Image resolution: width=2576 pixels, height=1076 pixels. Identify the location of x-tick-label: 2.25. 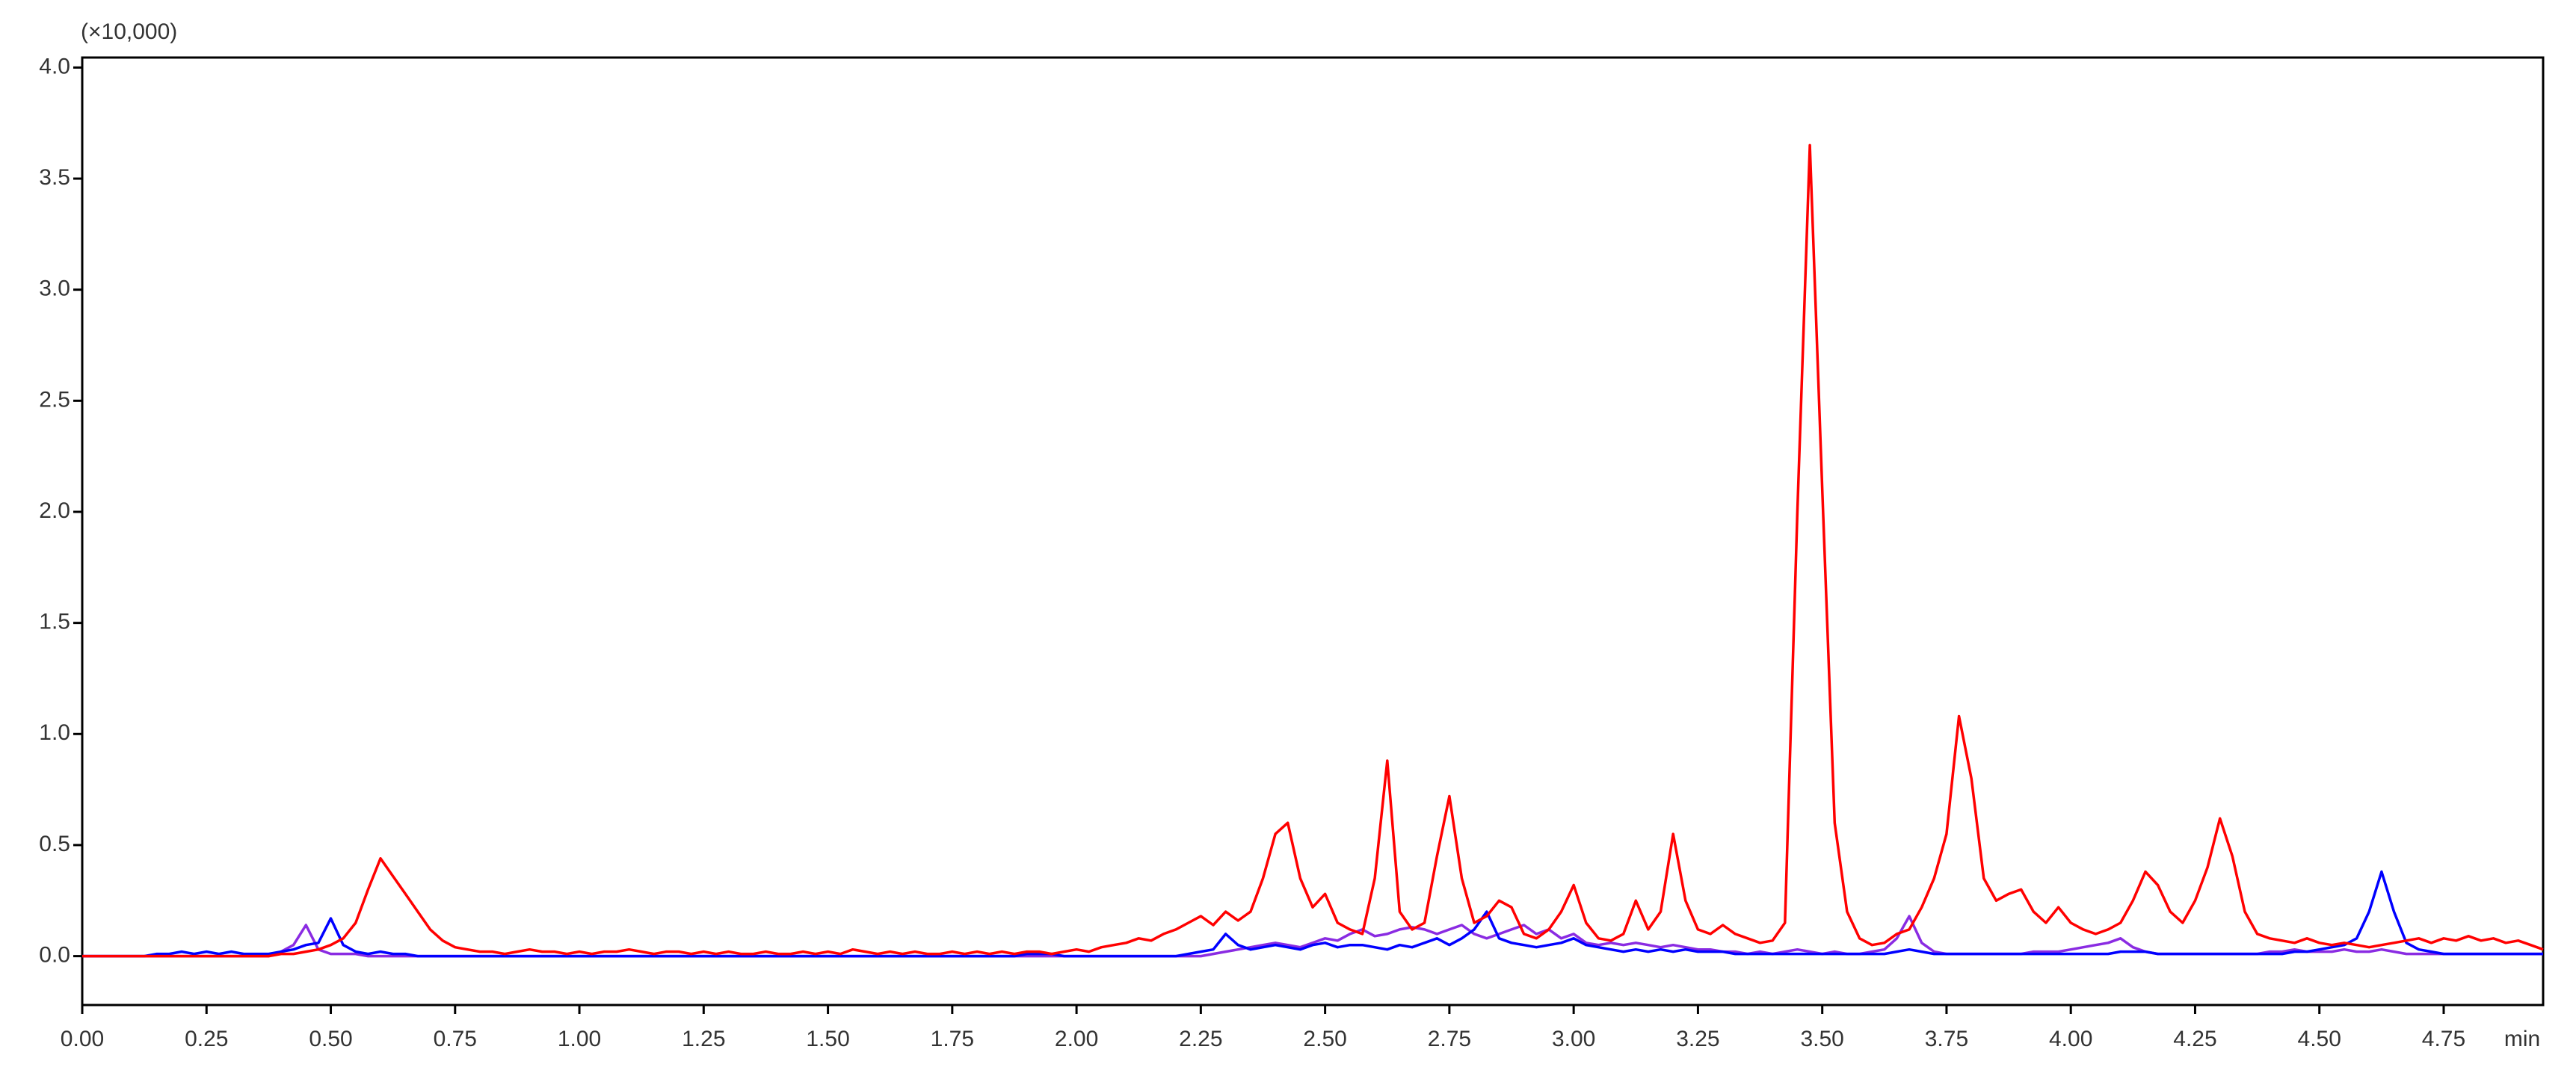
(1200, 1039).